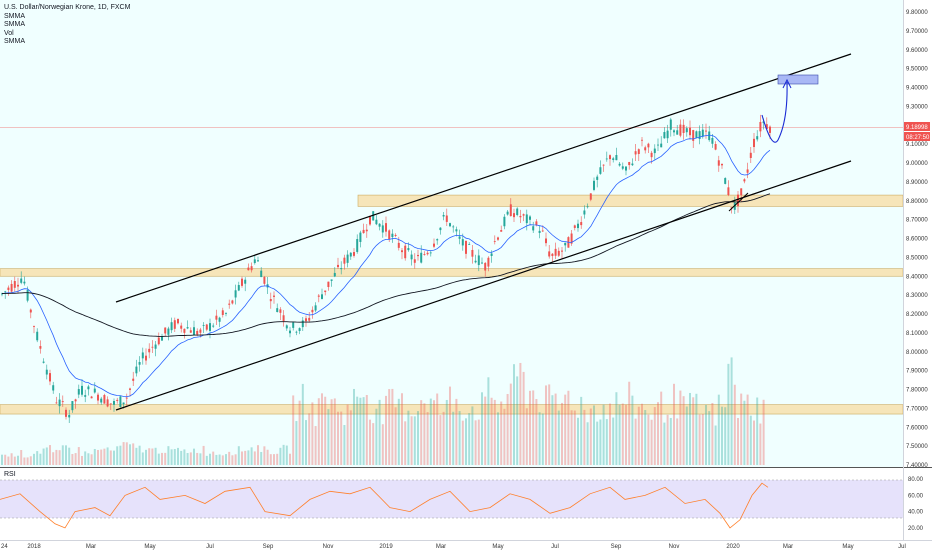  Describe the element at coordinates (916, 496) in the screenshot. I see `rsi-tick-label: 60.00` at that location.